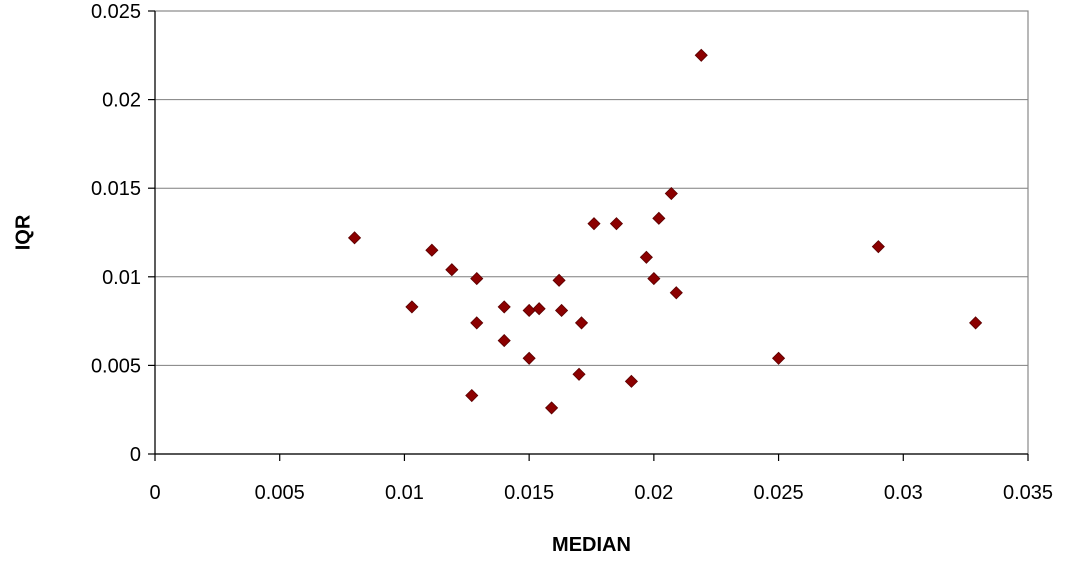  Describe the element at coordinates (23, 232) in the screenshot. I see `y-axis-title: IQR` at that location.